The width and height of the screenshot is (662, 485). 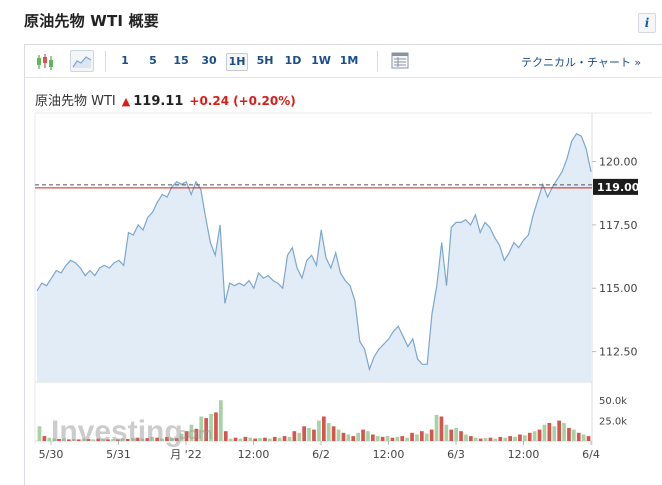 I want to click on timeframe-30: 30, so click(x=209, y=60).